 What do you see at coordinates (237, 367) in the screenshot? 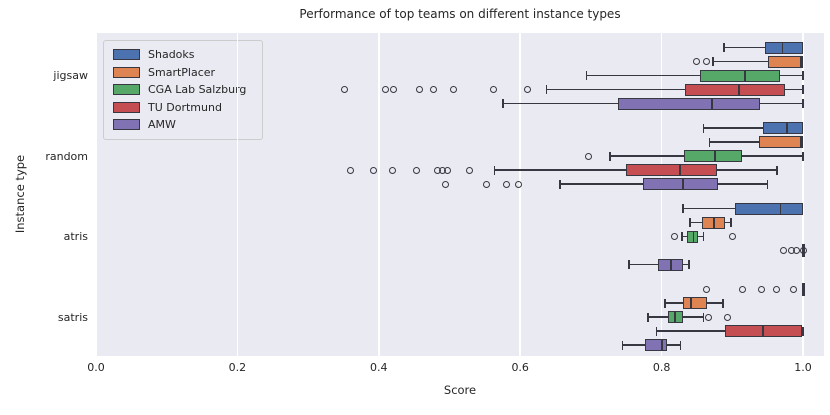
I see `x-tick-label: 0.2` at bounding box center [237, 367].